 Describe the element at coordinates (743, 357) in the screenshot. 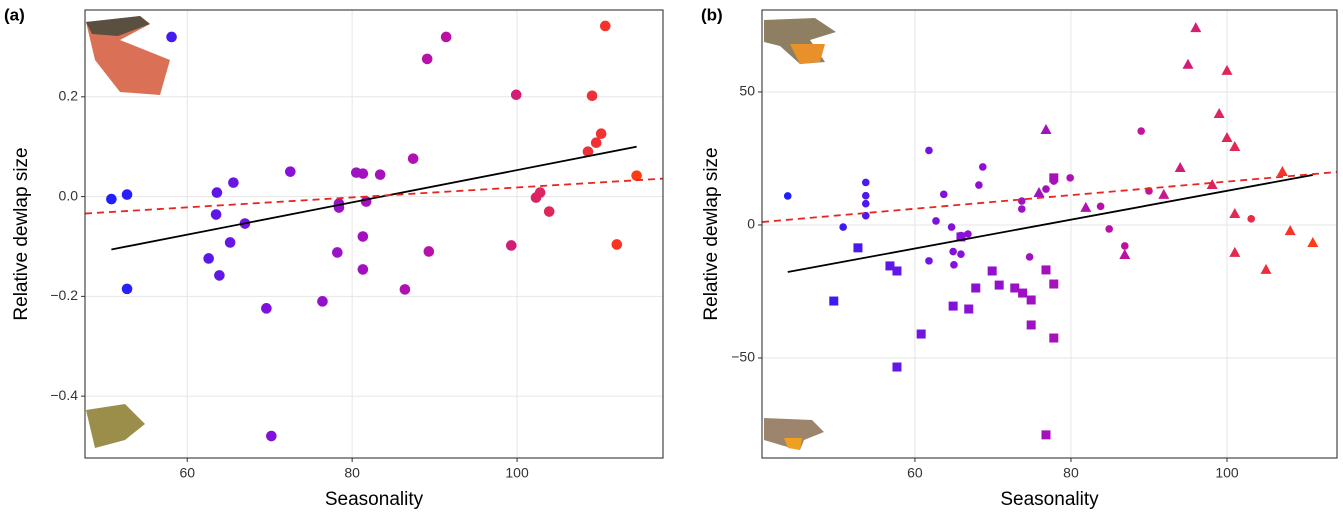

I see `y-tick-label: −50` at that location.